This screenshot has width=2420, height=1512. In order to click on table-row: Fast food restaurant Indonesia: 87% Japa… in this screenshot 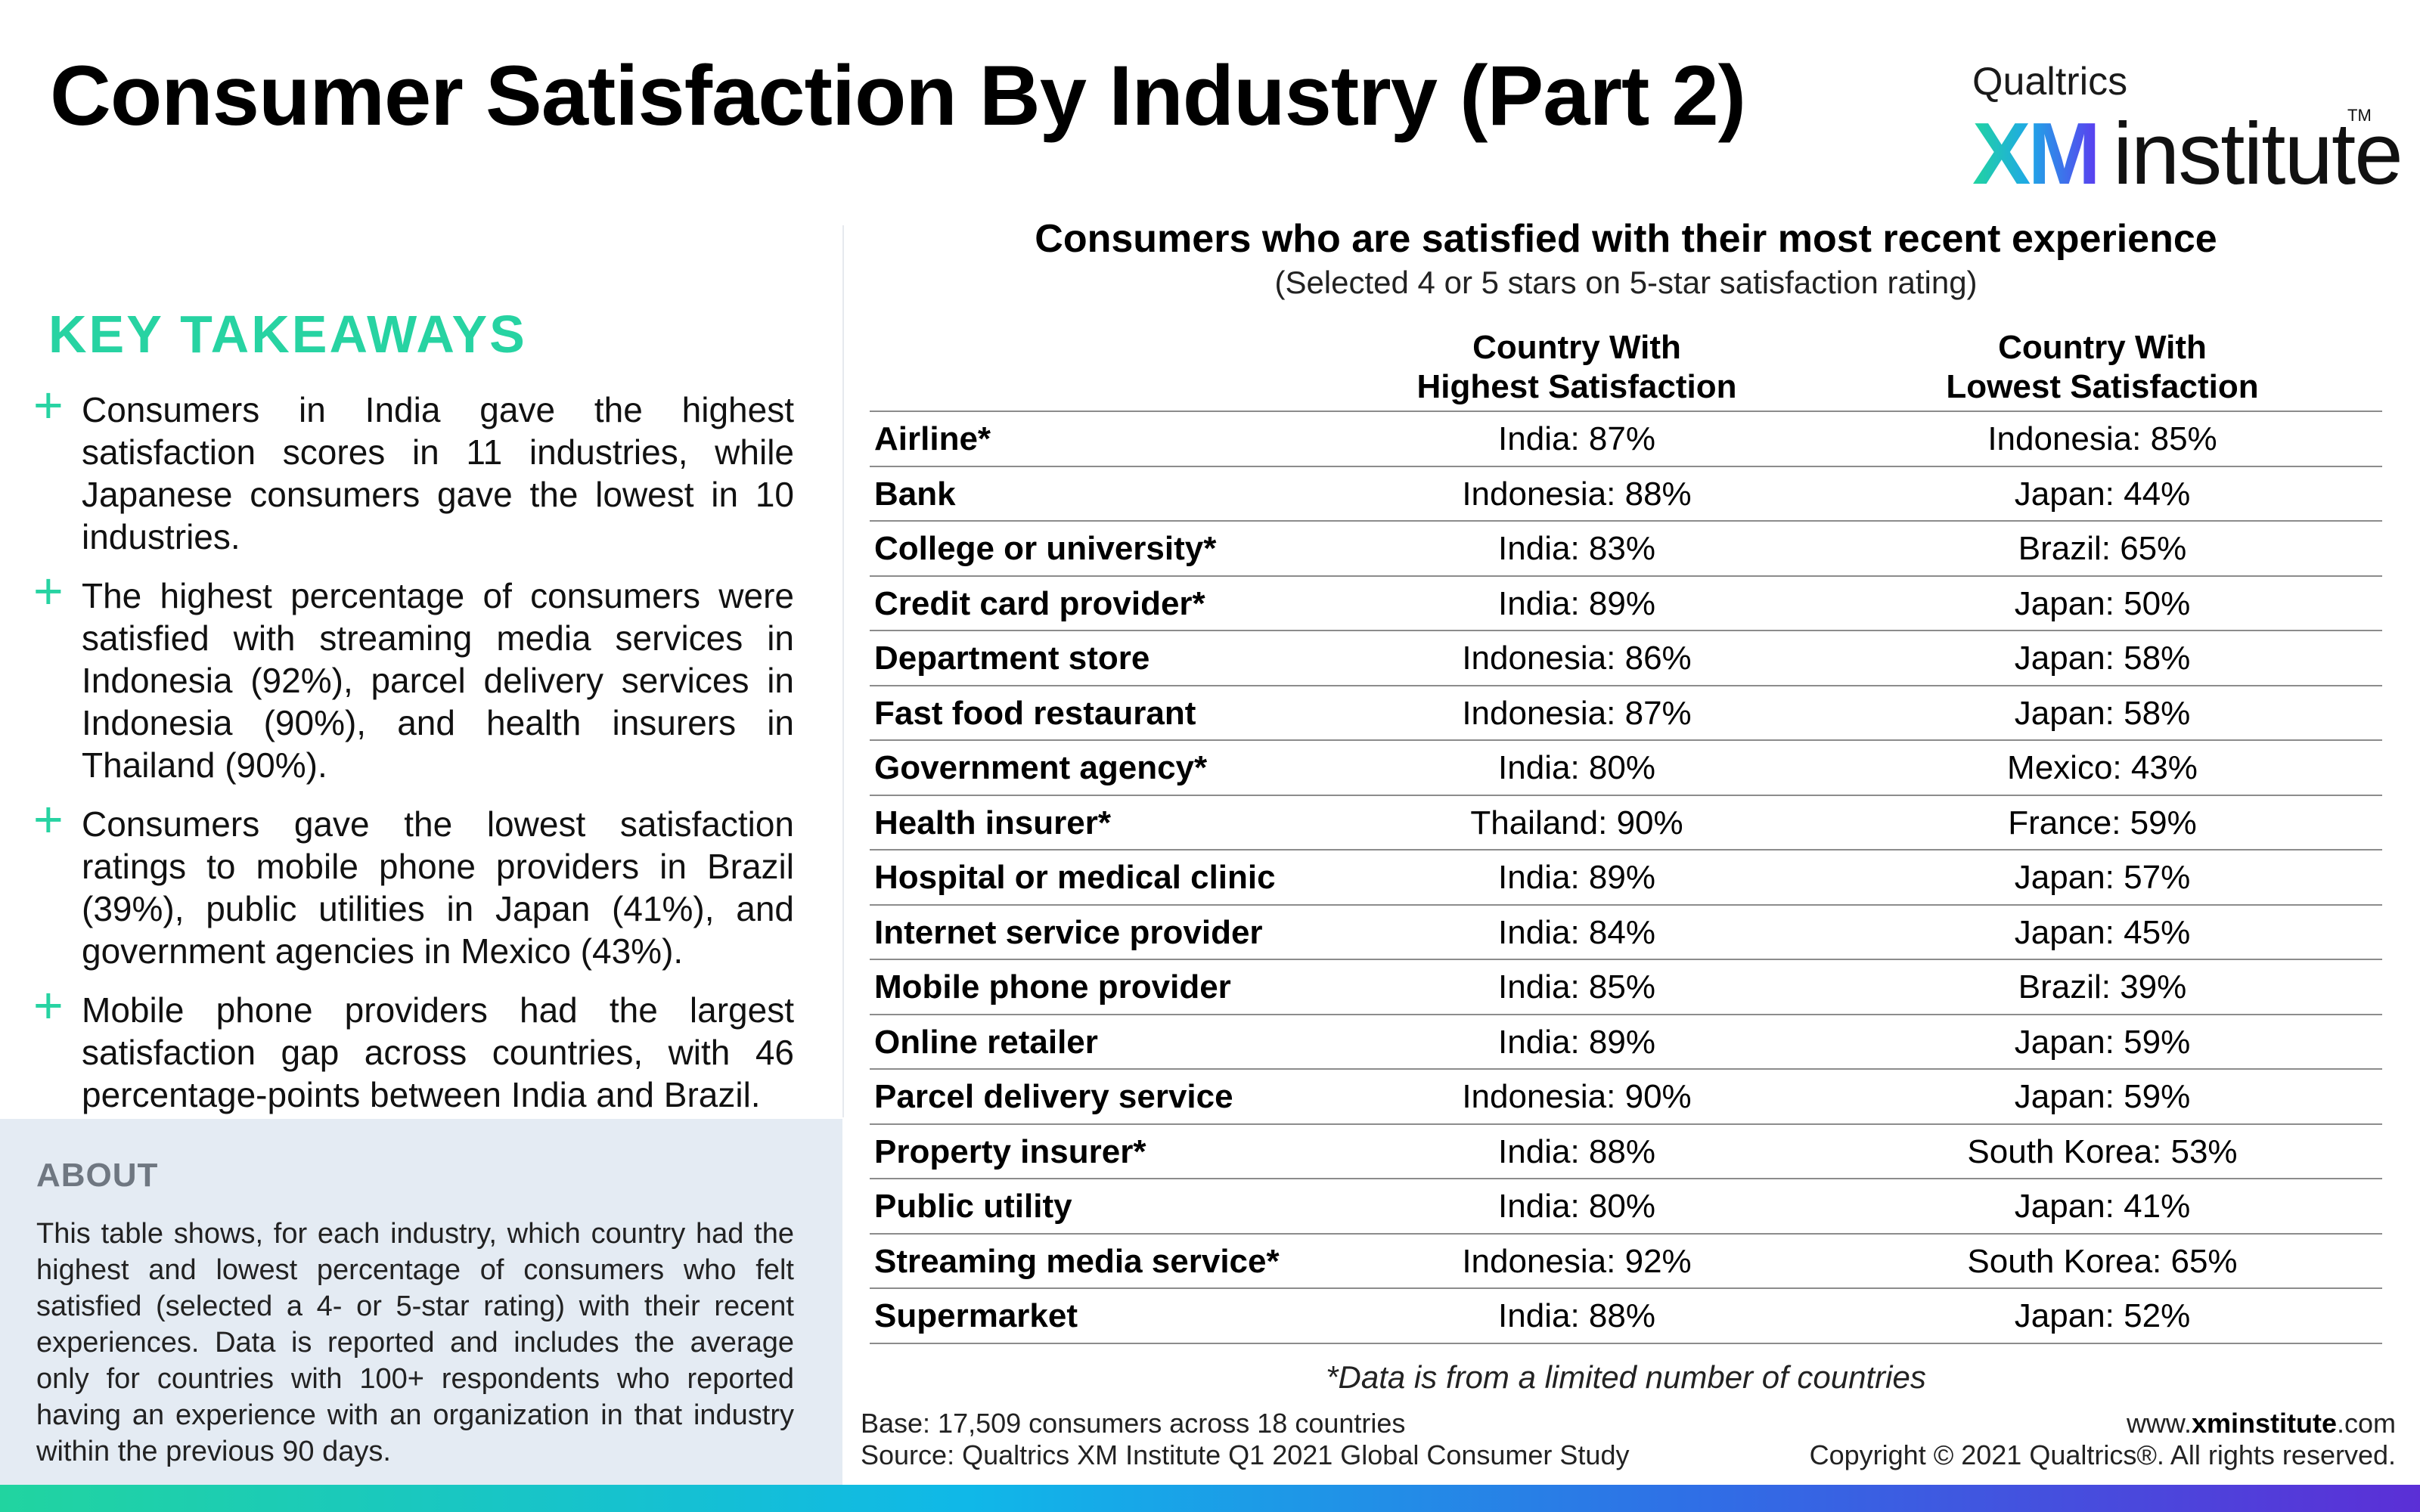, I will do `click(1626, 713)`.